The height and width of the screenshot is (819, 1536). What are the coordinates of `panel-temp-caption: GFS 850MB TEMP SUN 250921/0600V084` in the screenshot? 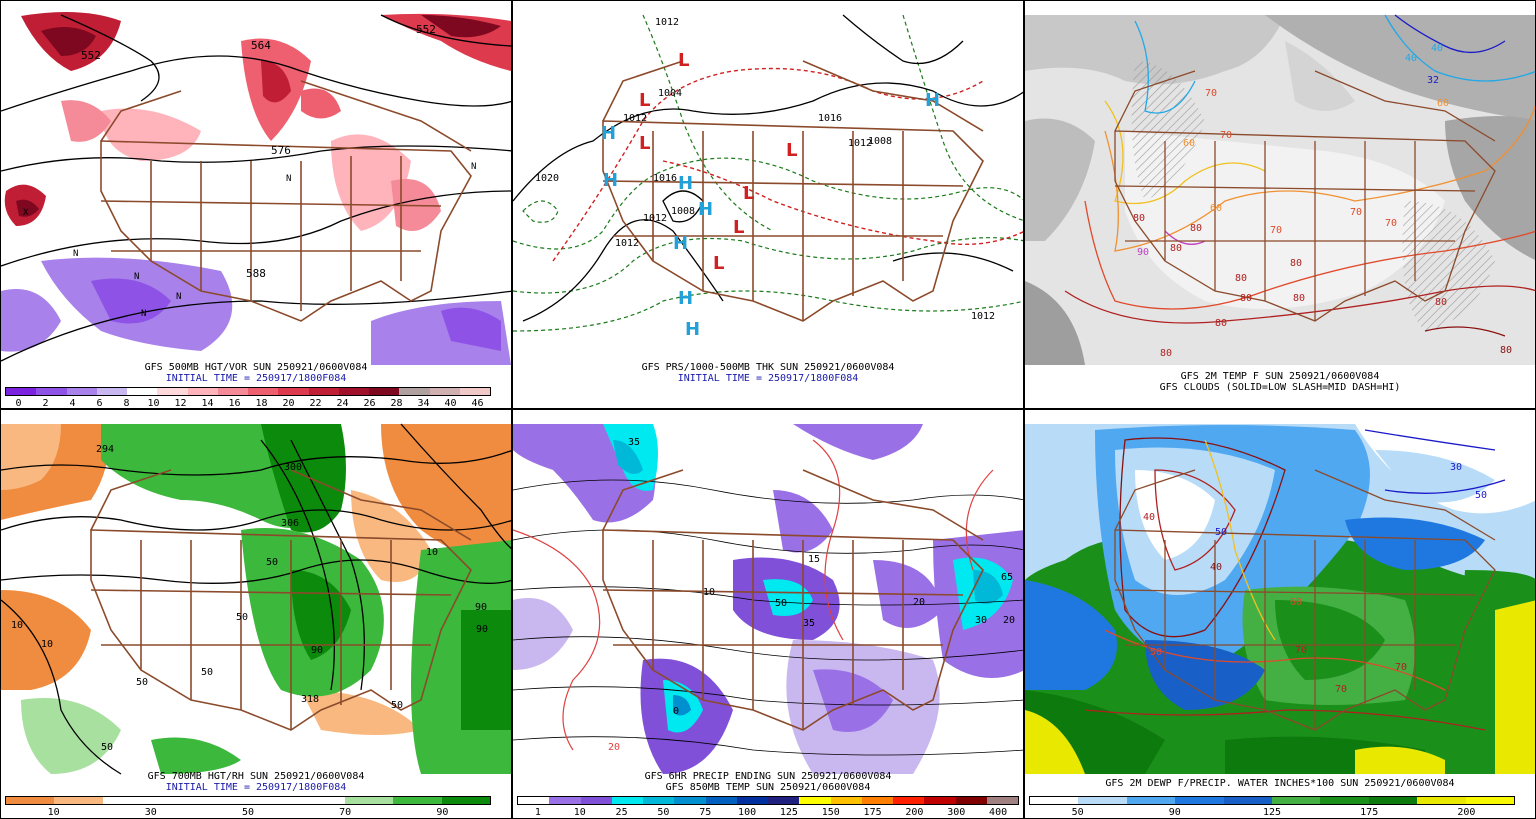 It's located at (768, 787).